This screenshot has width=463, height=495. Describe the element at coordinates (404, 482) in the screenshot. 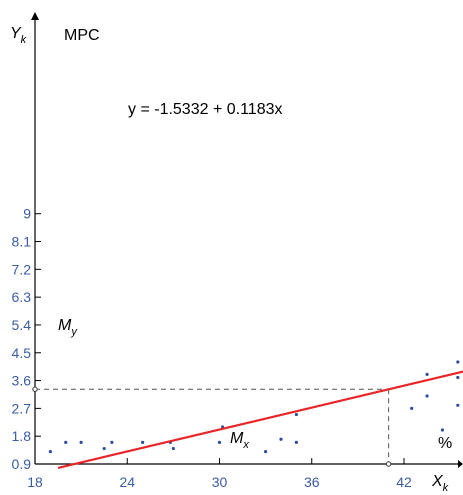

I see `x-tick-label: 42` at that location.